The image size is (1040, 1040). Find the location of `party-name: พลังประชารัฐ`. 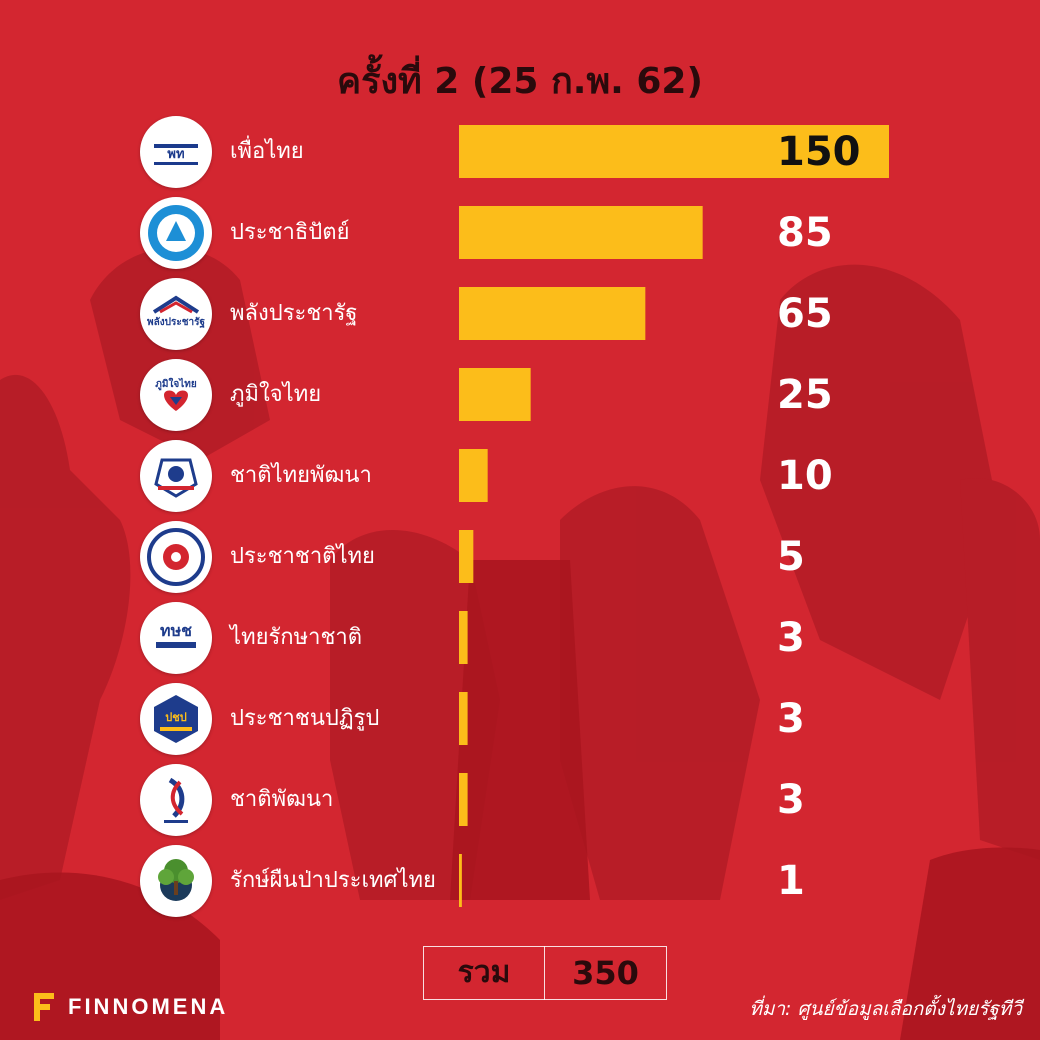

party-name: พลังประชารัฐ is located at coordinates (294, 313).